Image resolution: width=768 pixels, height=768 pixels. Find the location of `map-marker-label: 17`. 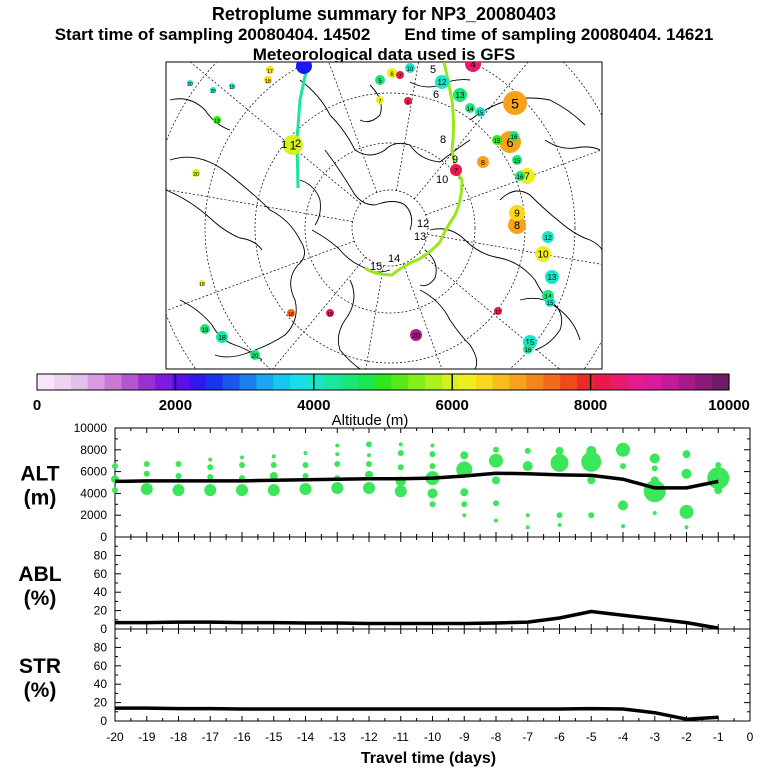

map-marker-label: 17 is located at coordinates (270, 72).